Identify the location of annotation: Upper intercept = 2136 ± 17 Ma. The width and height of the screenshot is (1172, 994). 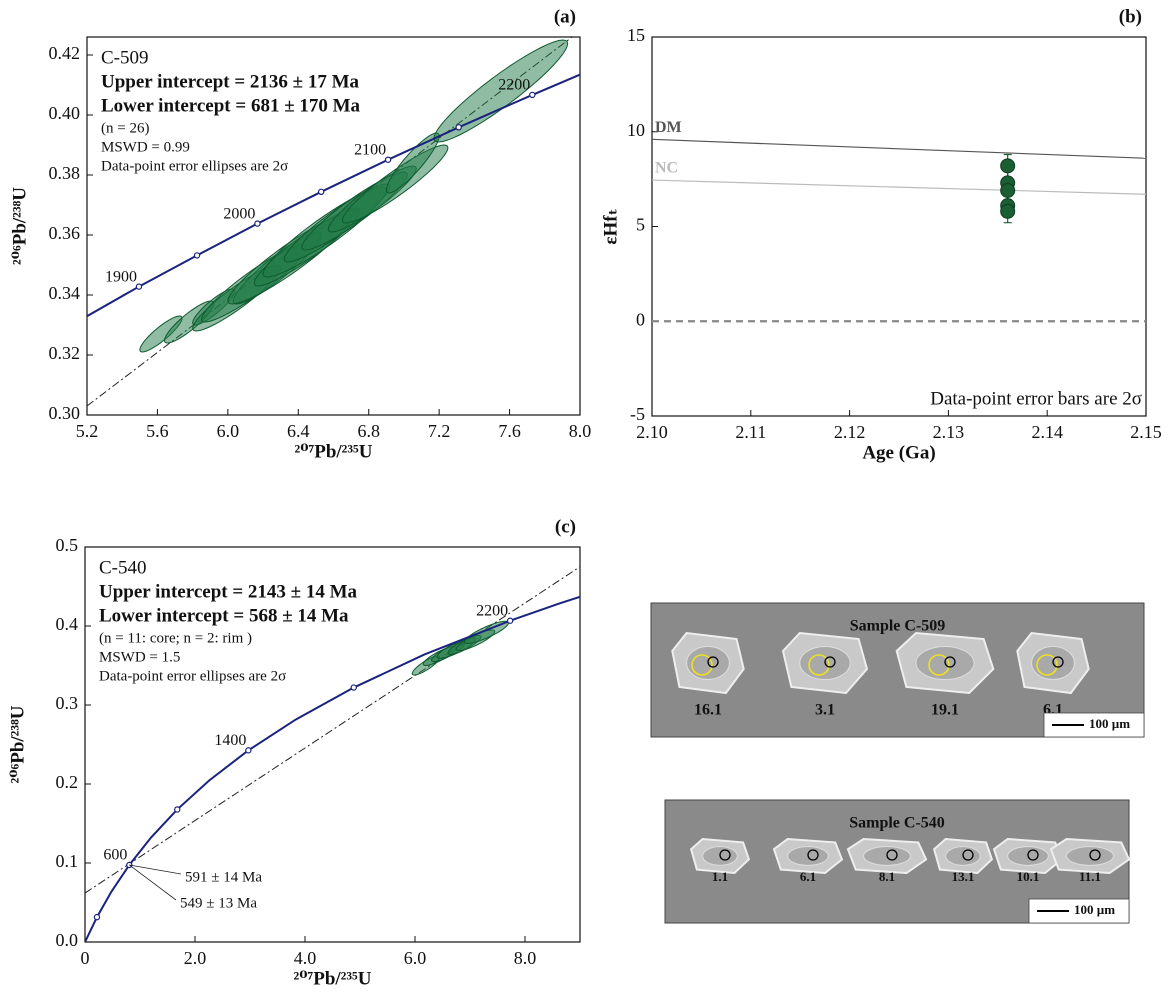
(230, 81).